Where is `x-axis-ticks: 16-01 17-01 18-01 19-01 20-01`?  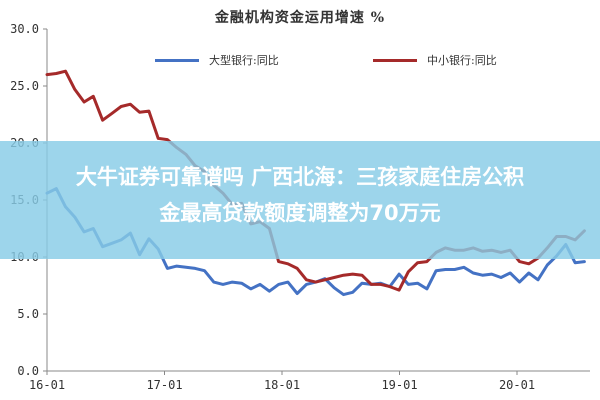
x-axis-ticks: 16-01 17-01 18-01 19-01 20-01 is located at coordinates (282, 381).